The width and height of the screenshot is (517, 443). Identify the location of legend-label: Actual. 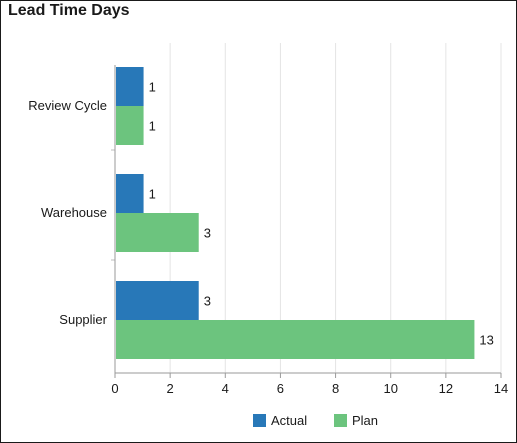
(289, 420).